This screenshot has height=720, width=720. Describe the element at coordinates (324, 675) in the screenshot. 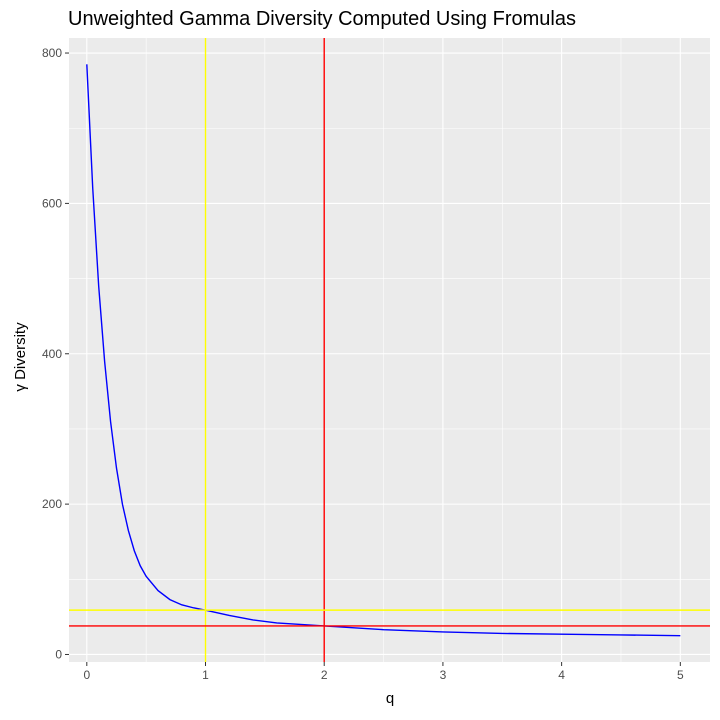

I see `x-tick-label: 2` at that location.